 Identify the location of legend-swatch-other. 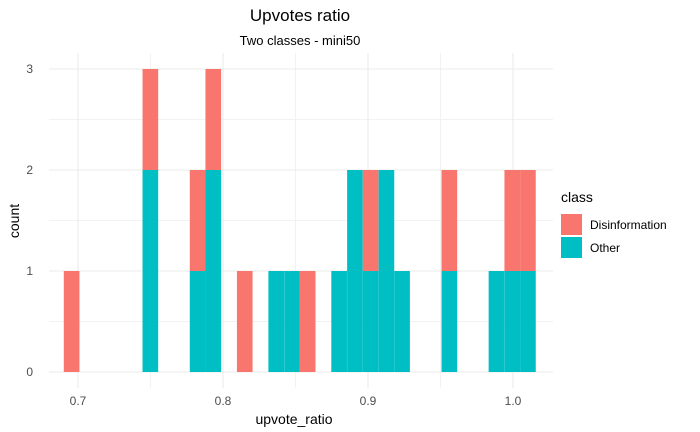
(571, 247).